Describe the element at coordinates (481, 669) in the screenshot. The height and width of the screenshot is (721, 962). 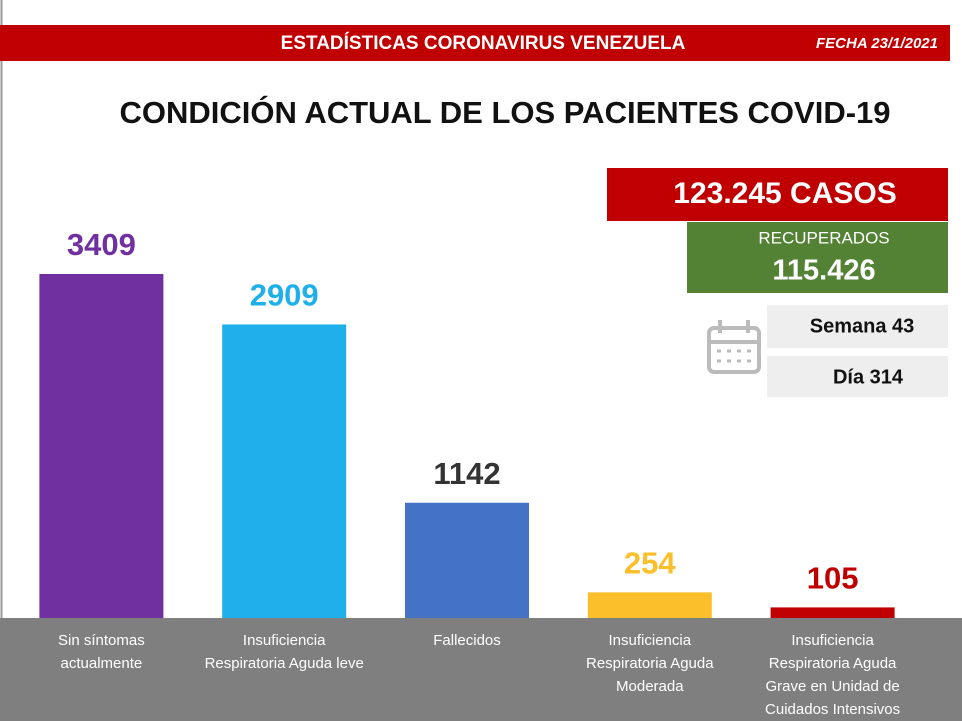
I see `category-band` at that location.